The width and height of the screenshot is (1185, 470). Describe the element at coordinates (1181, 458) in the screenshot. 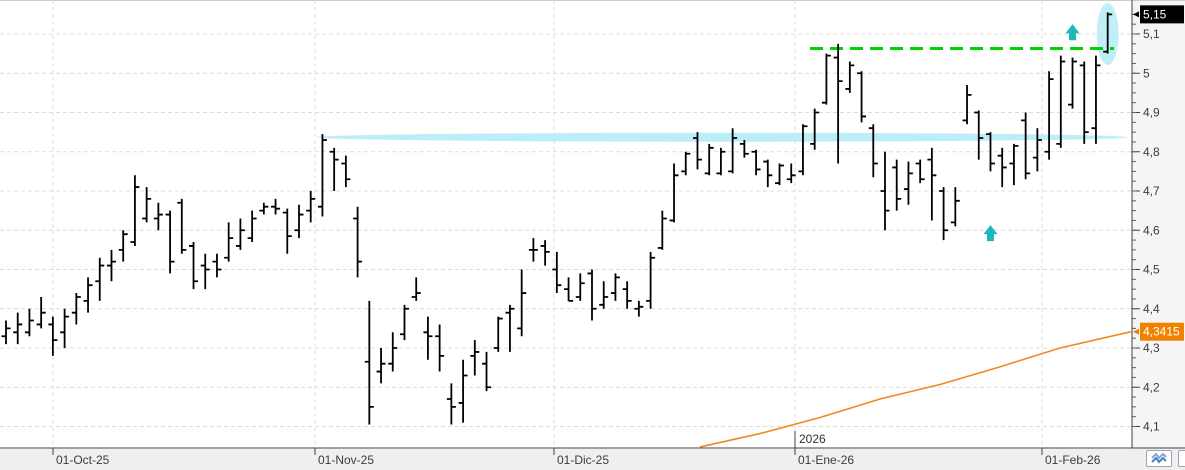

I see `secondary-toolbar-button` at that location.